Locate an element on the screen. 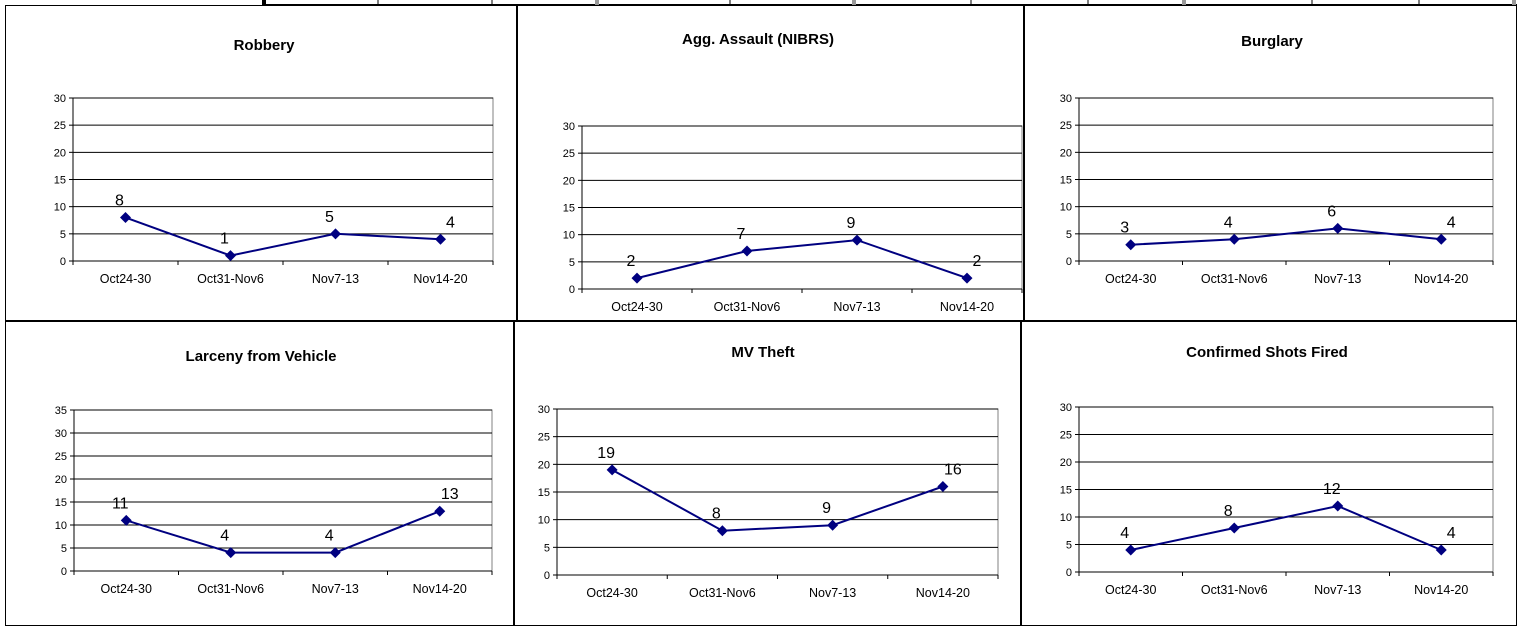 The image size is (1523, 626). data-label: 11 is located at coordinates (120, 503).